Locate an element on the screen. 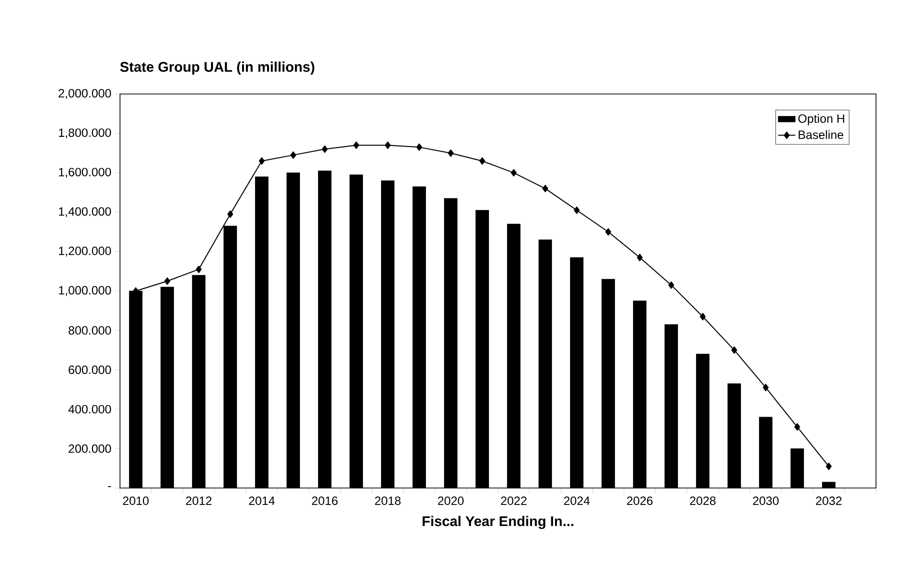 The width and height of the screenshot is (911, 578). y-tick-label: 600.000 is located at coordinates (90, 370).